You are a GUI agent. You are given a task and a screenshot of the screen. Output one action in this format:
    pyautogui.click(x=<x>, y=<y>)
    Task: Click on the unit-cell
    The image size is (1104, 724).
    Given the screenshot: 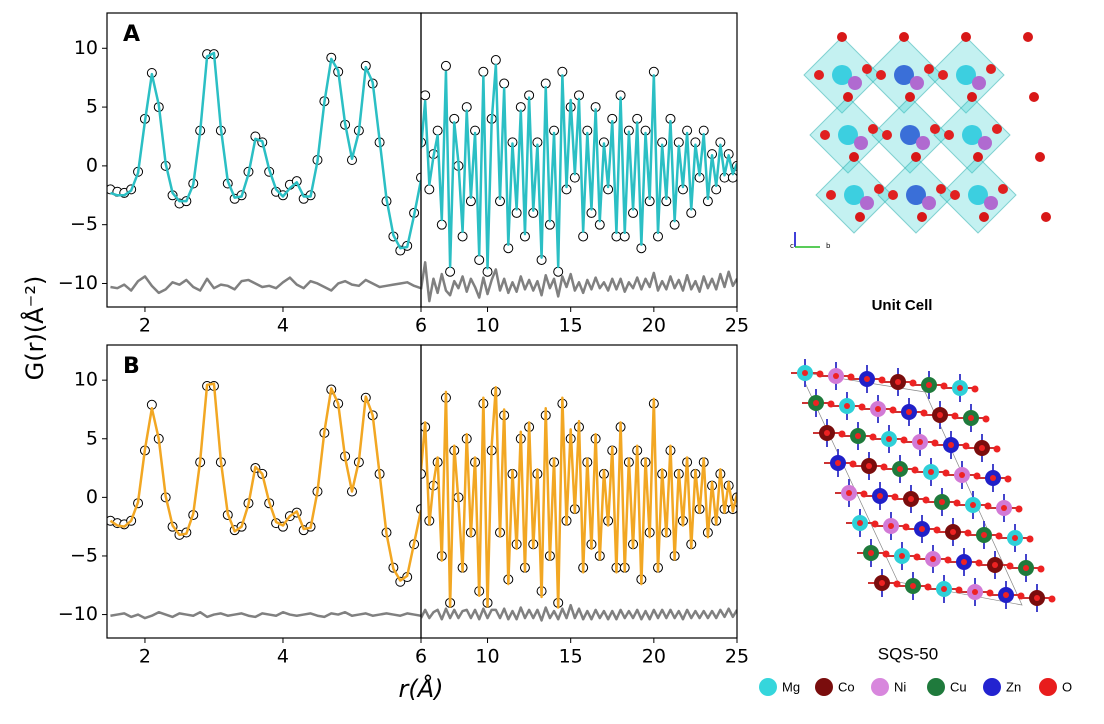 What is the action you would take?
    pyautogui.click(x=927, y=133)
    